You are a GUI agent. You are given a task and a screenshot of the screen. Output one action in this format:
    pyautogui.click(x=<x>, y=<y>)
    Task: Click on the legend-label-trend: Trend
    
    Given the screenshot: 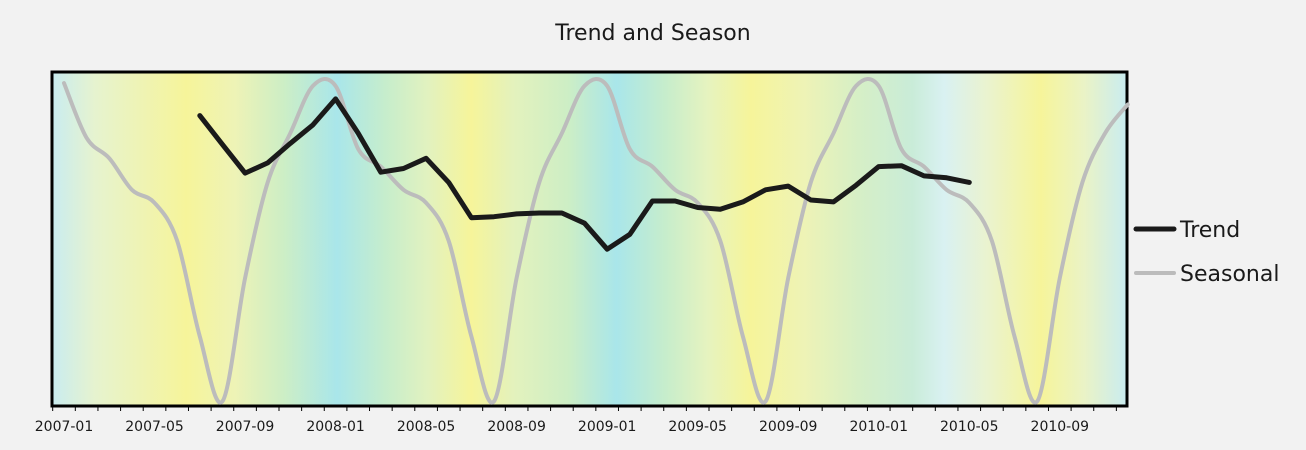 What is the action you would take?
    pyautogui.click(x=1209, y=230)
    